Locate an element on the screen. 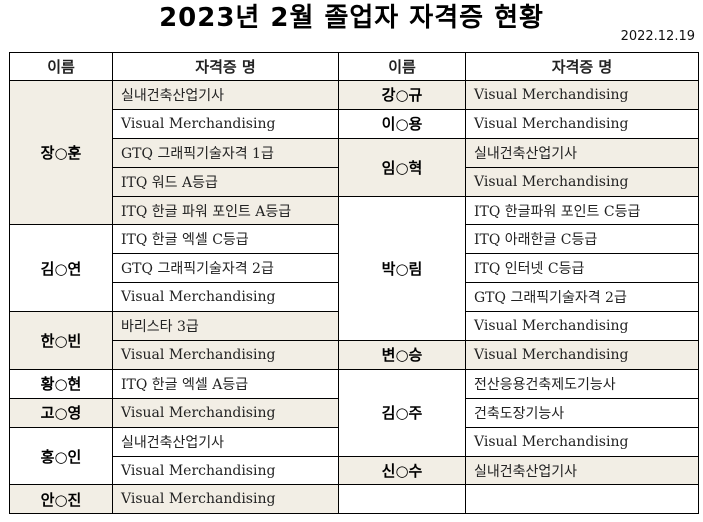 This screenshot has height=522, width=703. student-name: 박○림 is located at coordinates (402, 268).